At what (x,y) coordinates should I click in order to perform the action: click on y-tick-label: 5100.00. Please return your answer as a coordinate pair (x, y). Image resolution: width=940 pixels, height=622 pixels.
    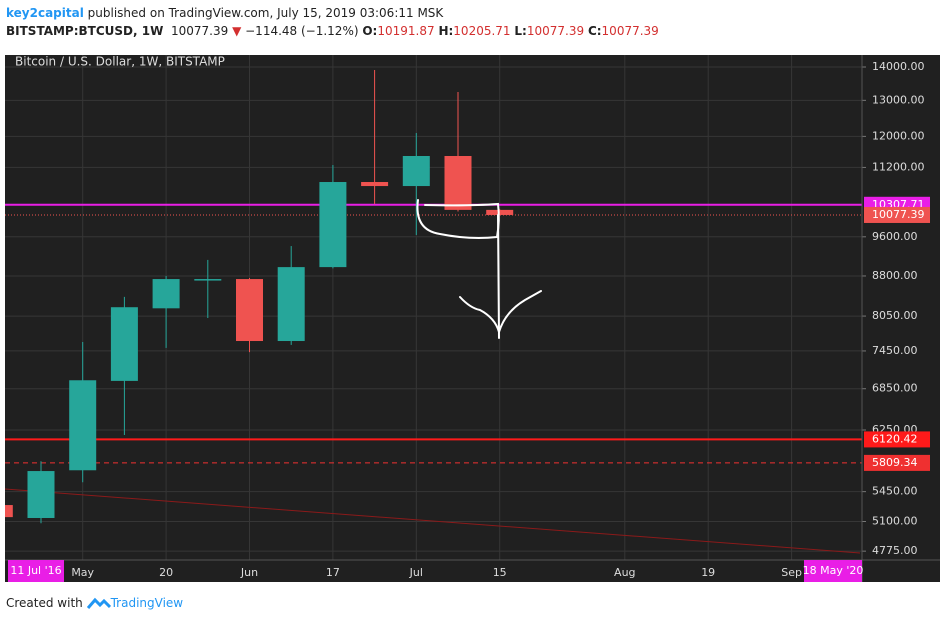
    Looking at the image, I should click on (895, 521).